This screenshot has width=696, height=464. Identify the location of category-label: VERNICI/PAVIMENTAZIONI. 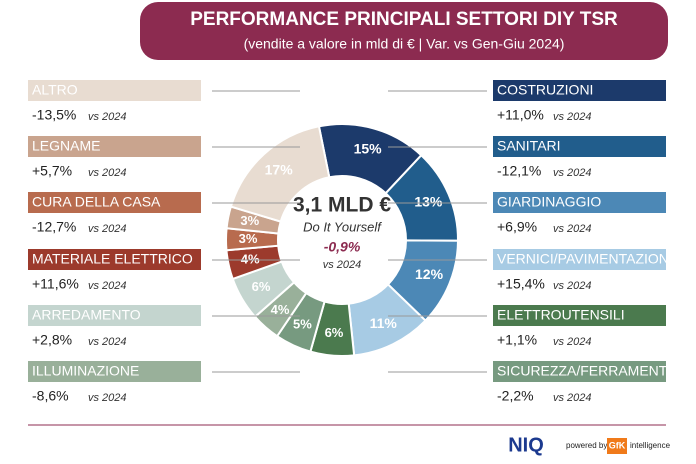
(585, 259).